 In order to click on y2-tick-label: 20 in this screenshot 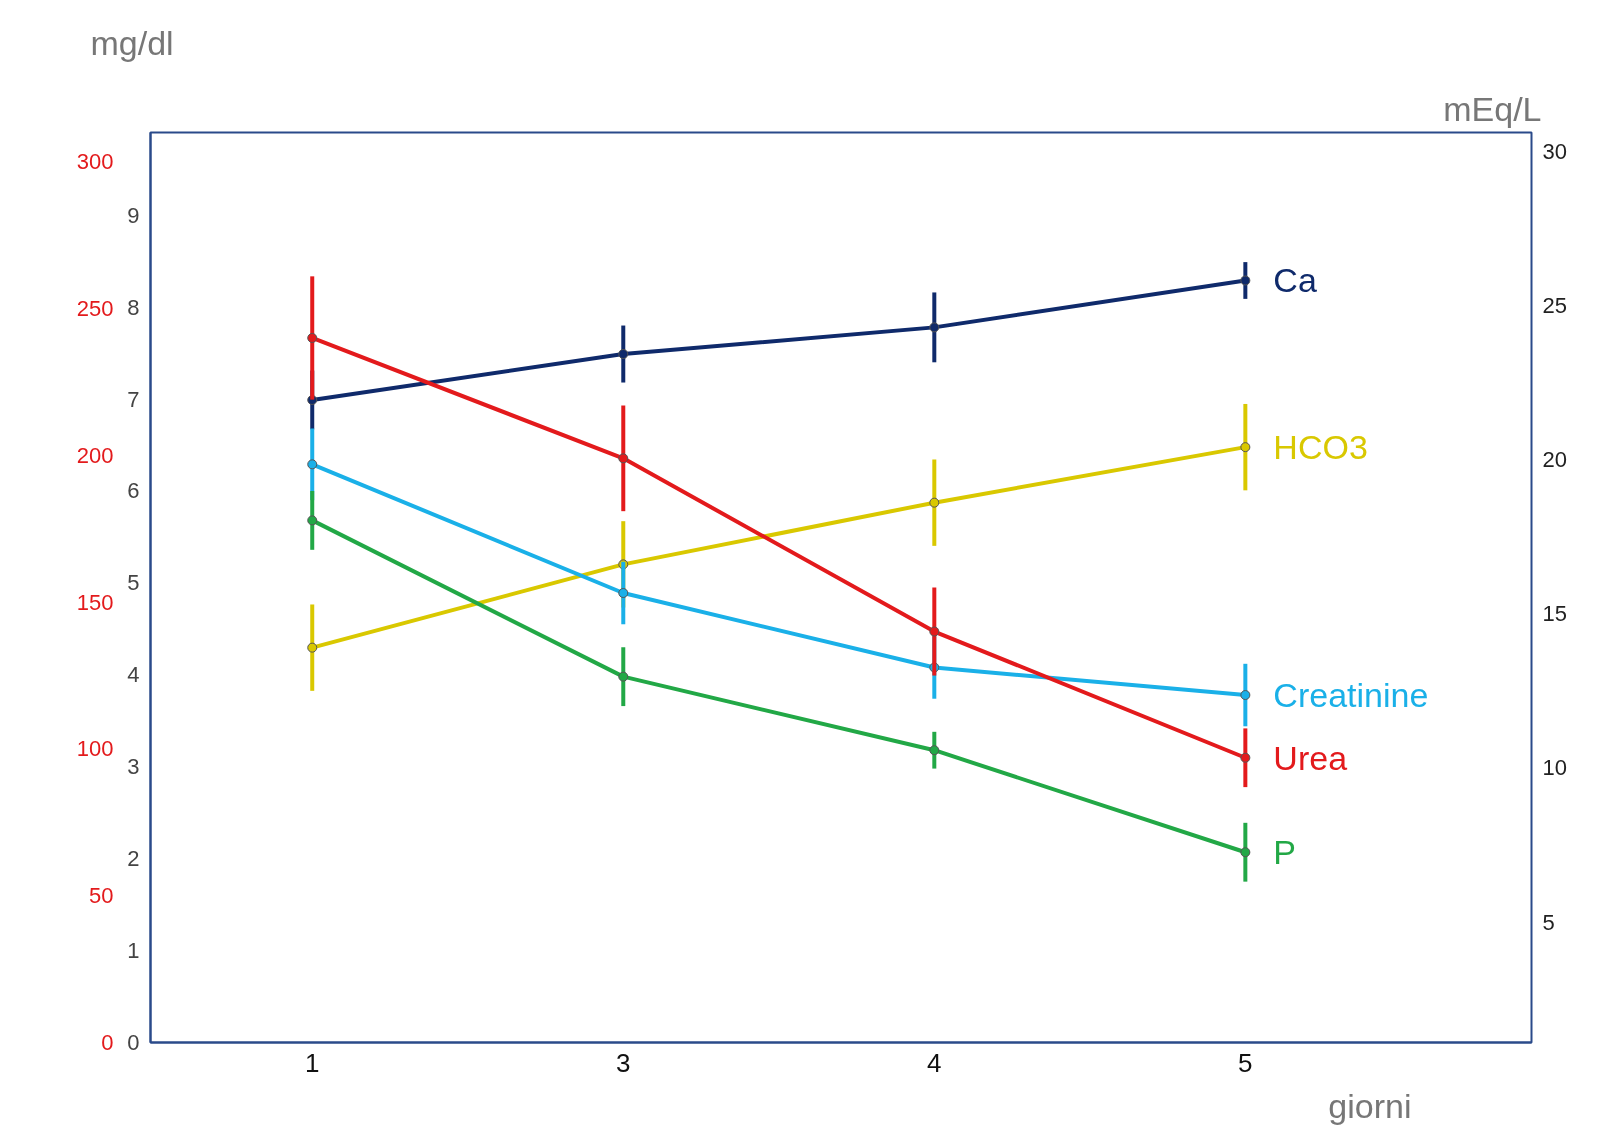, I will do `click(1554, 459)`.